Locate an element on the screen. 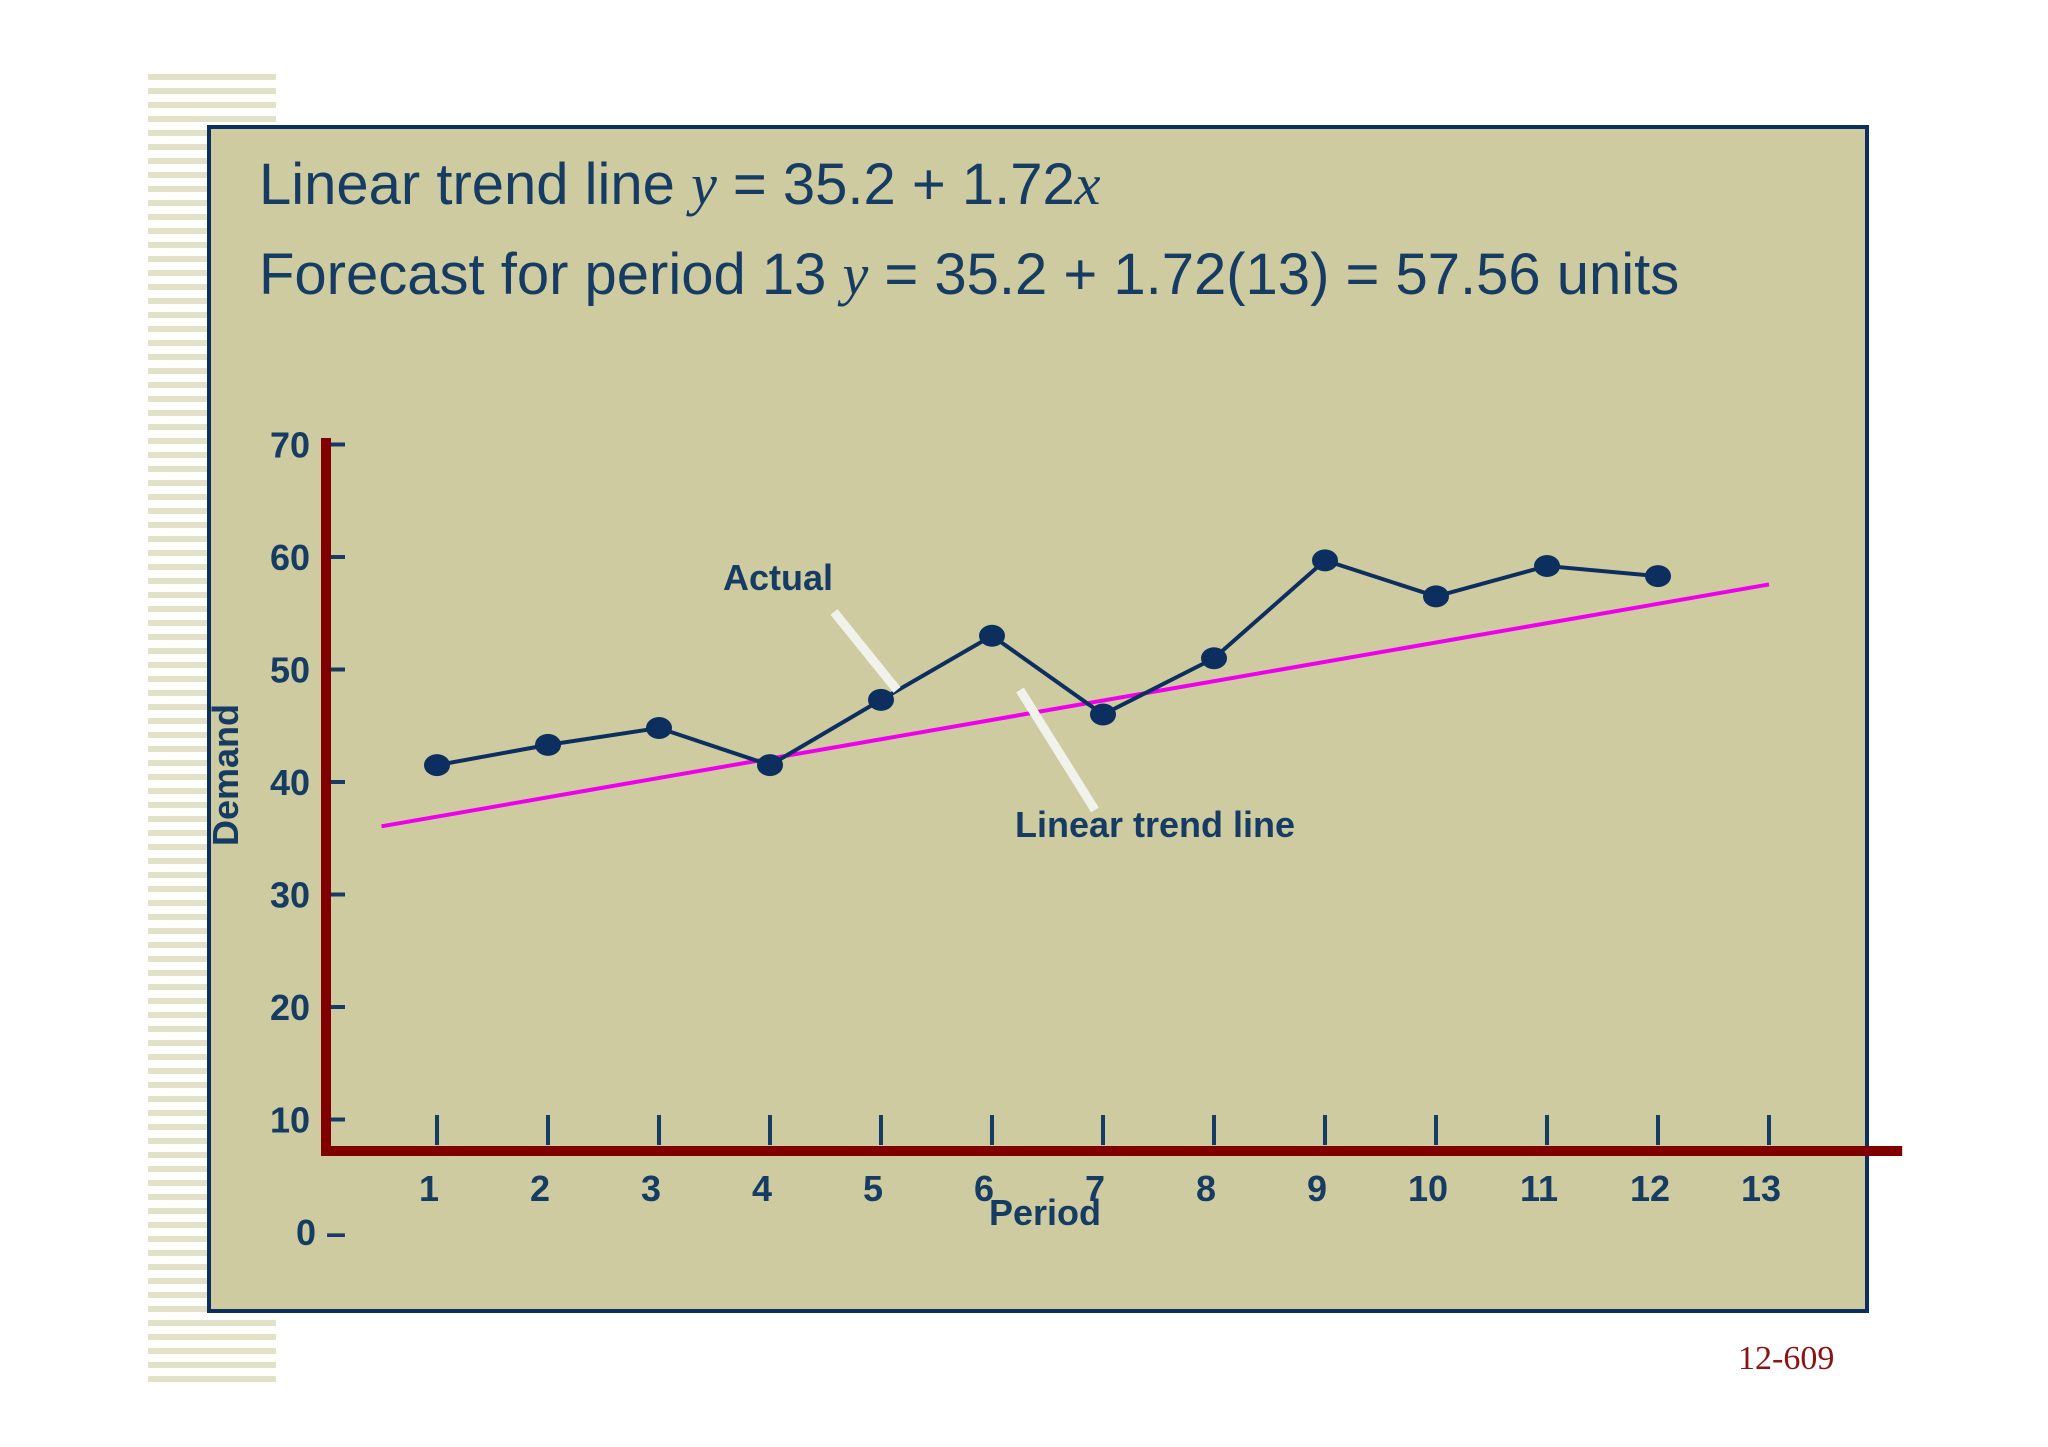  x-tick-label: 6 is located at coordinates (984, 1188).